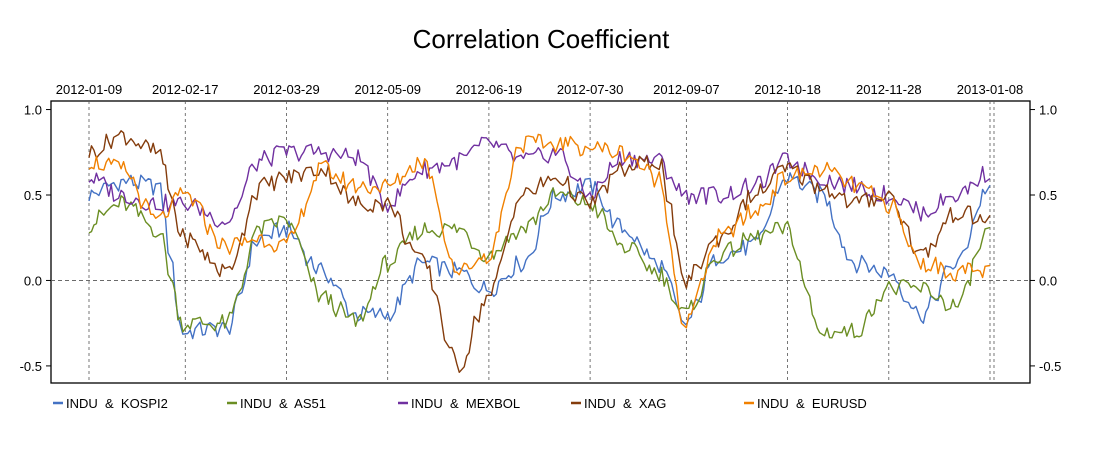 This screenshot has height=472, width=1100. Describe the element at coordinates (1050, 366) in the screenshot. I see `y-tick-label-right: -0.5` at that location.